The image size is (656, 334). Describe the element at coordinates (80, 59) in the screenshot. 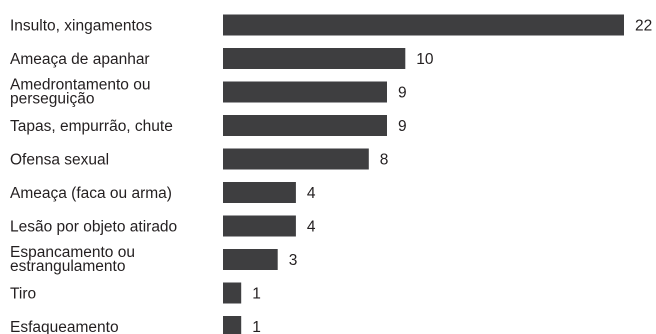

I see `category-label-1: Ameaça de apanhar` at that location.